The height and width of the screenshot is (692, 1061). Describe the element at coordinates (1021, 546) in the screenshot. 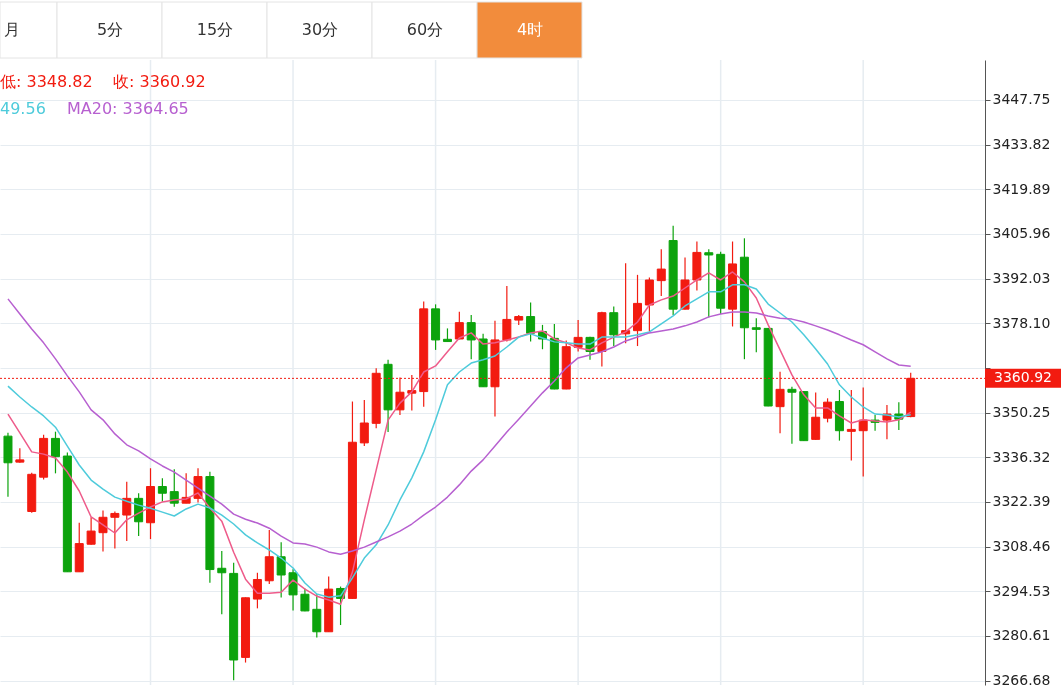

I see `y-tick-label: 3308.46` at that location.